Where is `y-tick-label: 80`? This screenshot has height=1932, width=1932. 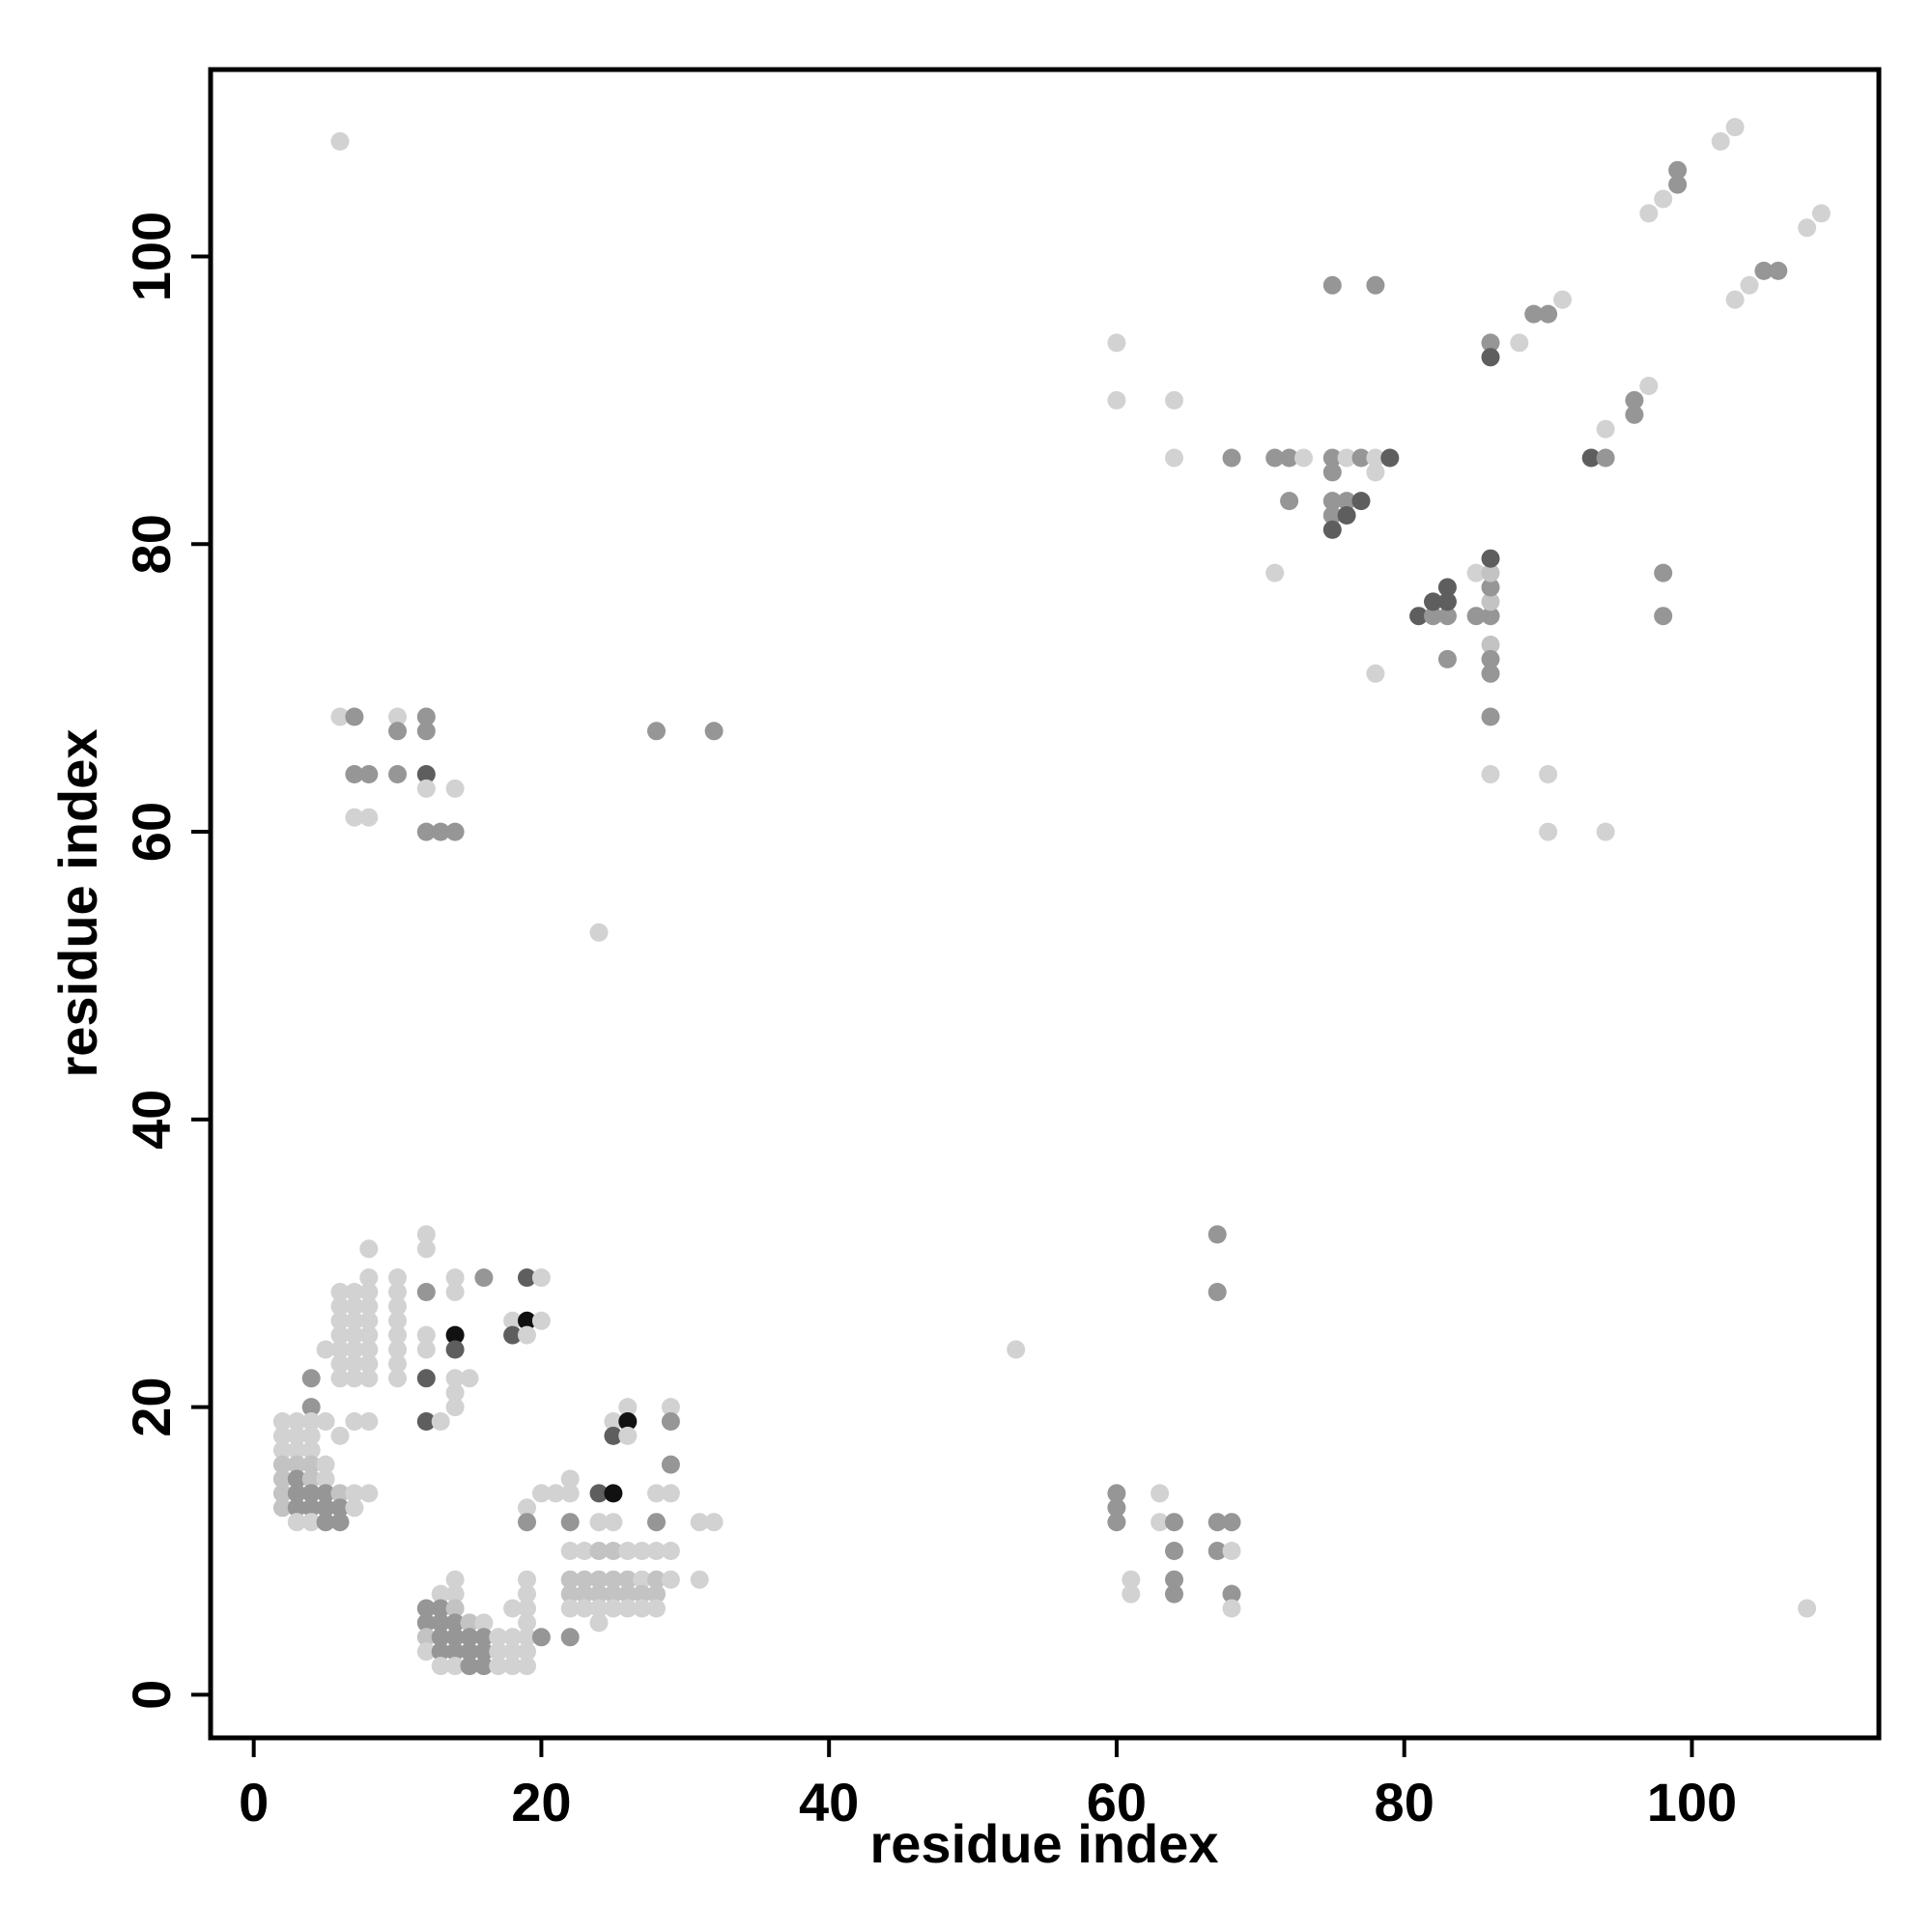 y-tick-label: 80 is located at coordinates (151, 544).